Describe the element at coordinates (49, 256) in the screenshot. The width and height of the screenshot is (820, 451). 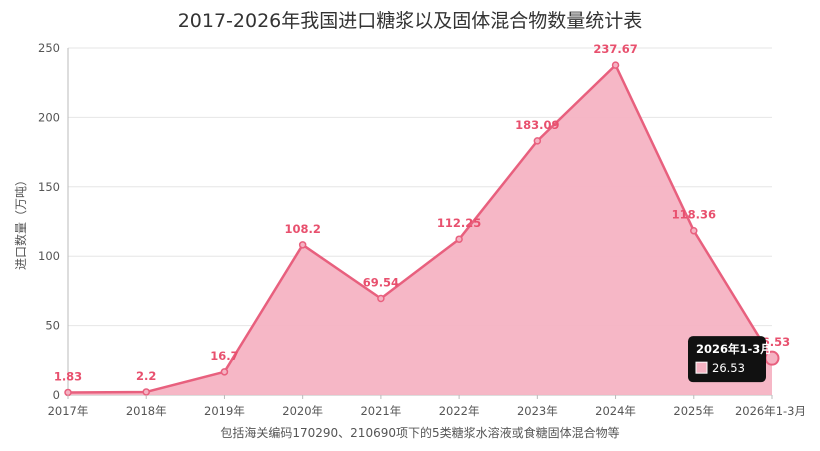
I see `y-tick-label: 100` at that location.